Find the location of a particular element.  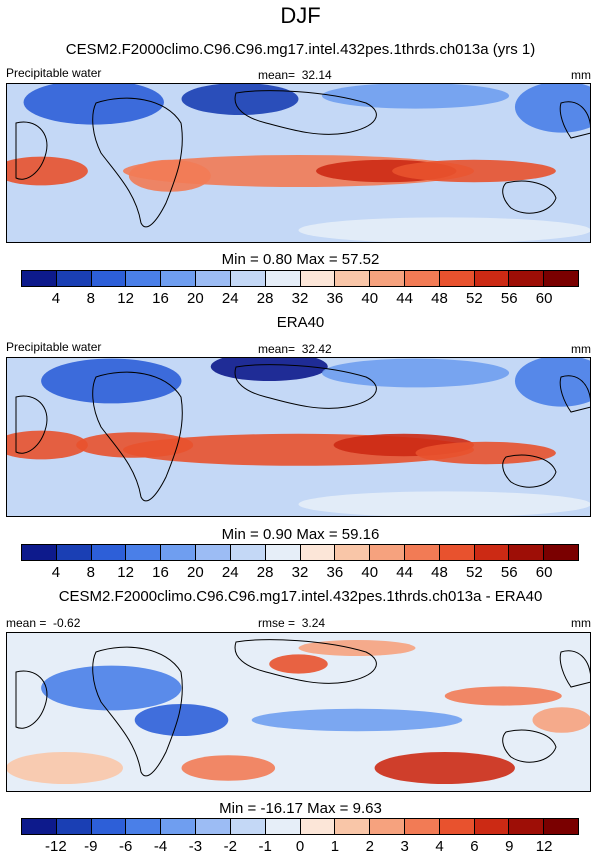

panel3-max-value: 9.63 is located at coordinates (367, 808).